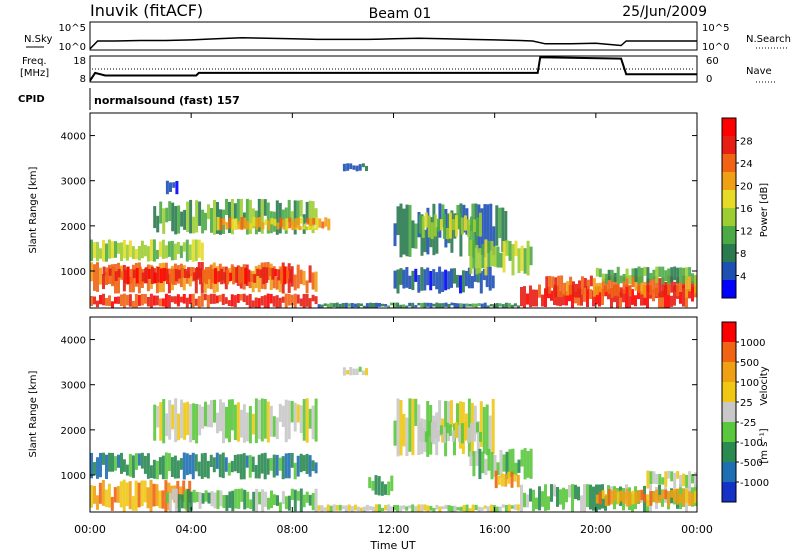  I want to click on x-tick-label: 00:00, so click(90, 529).